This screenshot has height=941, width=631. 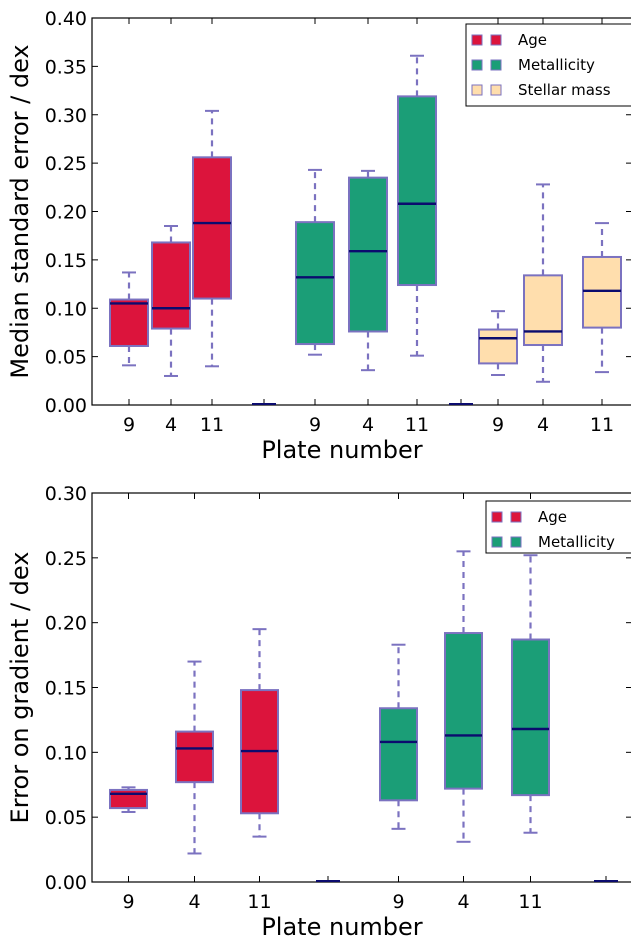 I want to click on legend: Age Metallicity, so click(x=558, y=527).